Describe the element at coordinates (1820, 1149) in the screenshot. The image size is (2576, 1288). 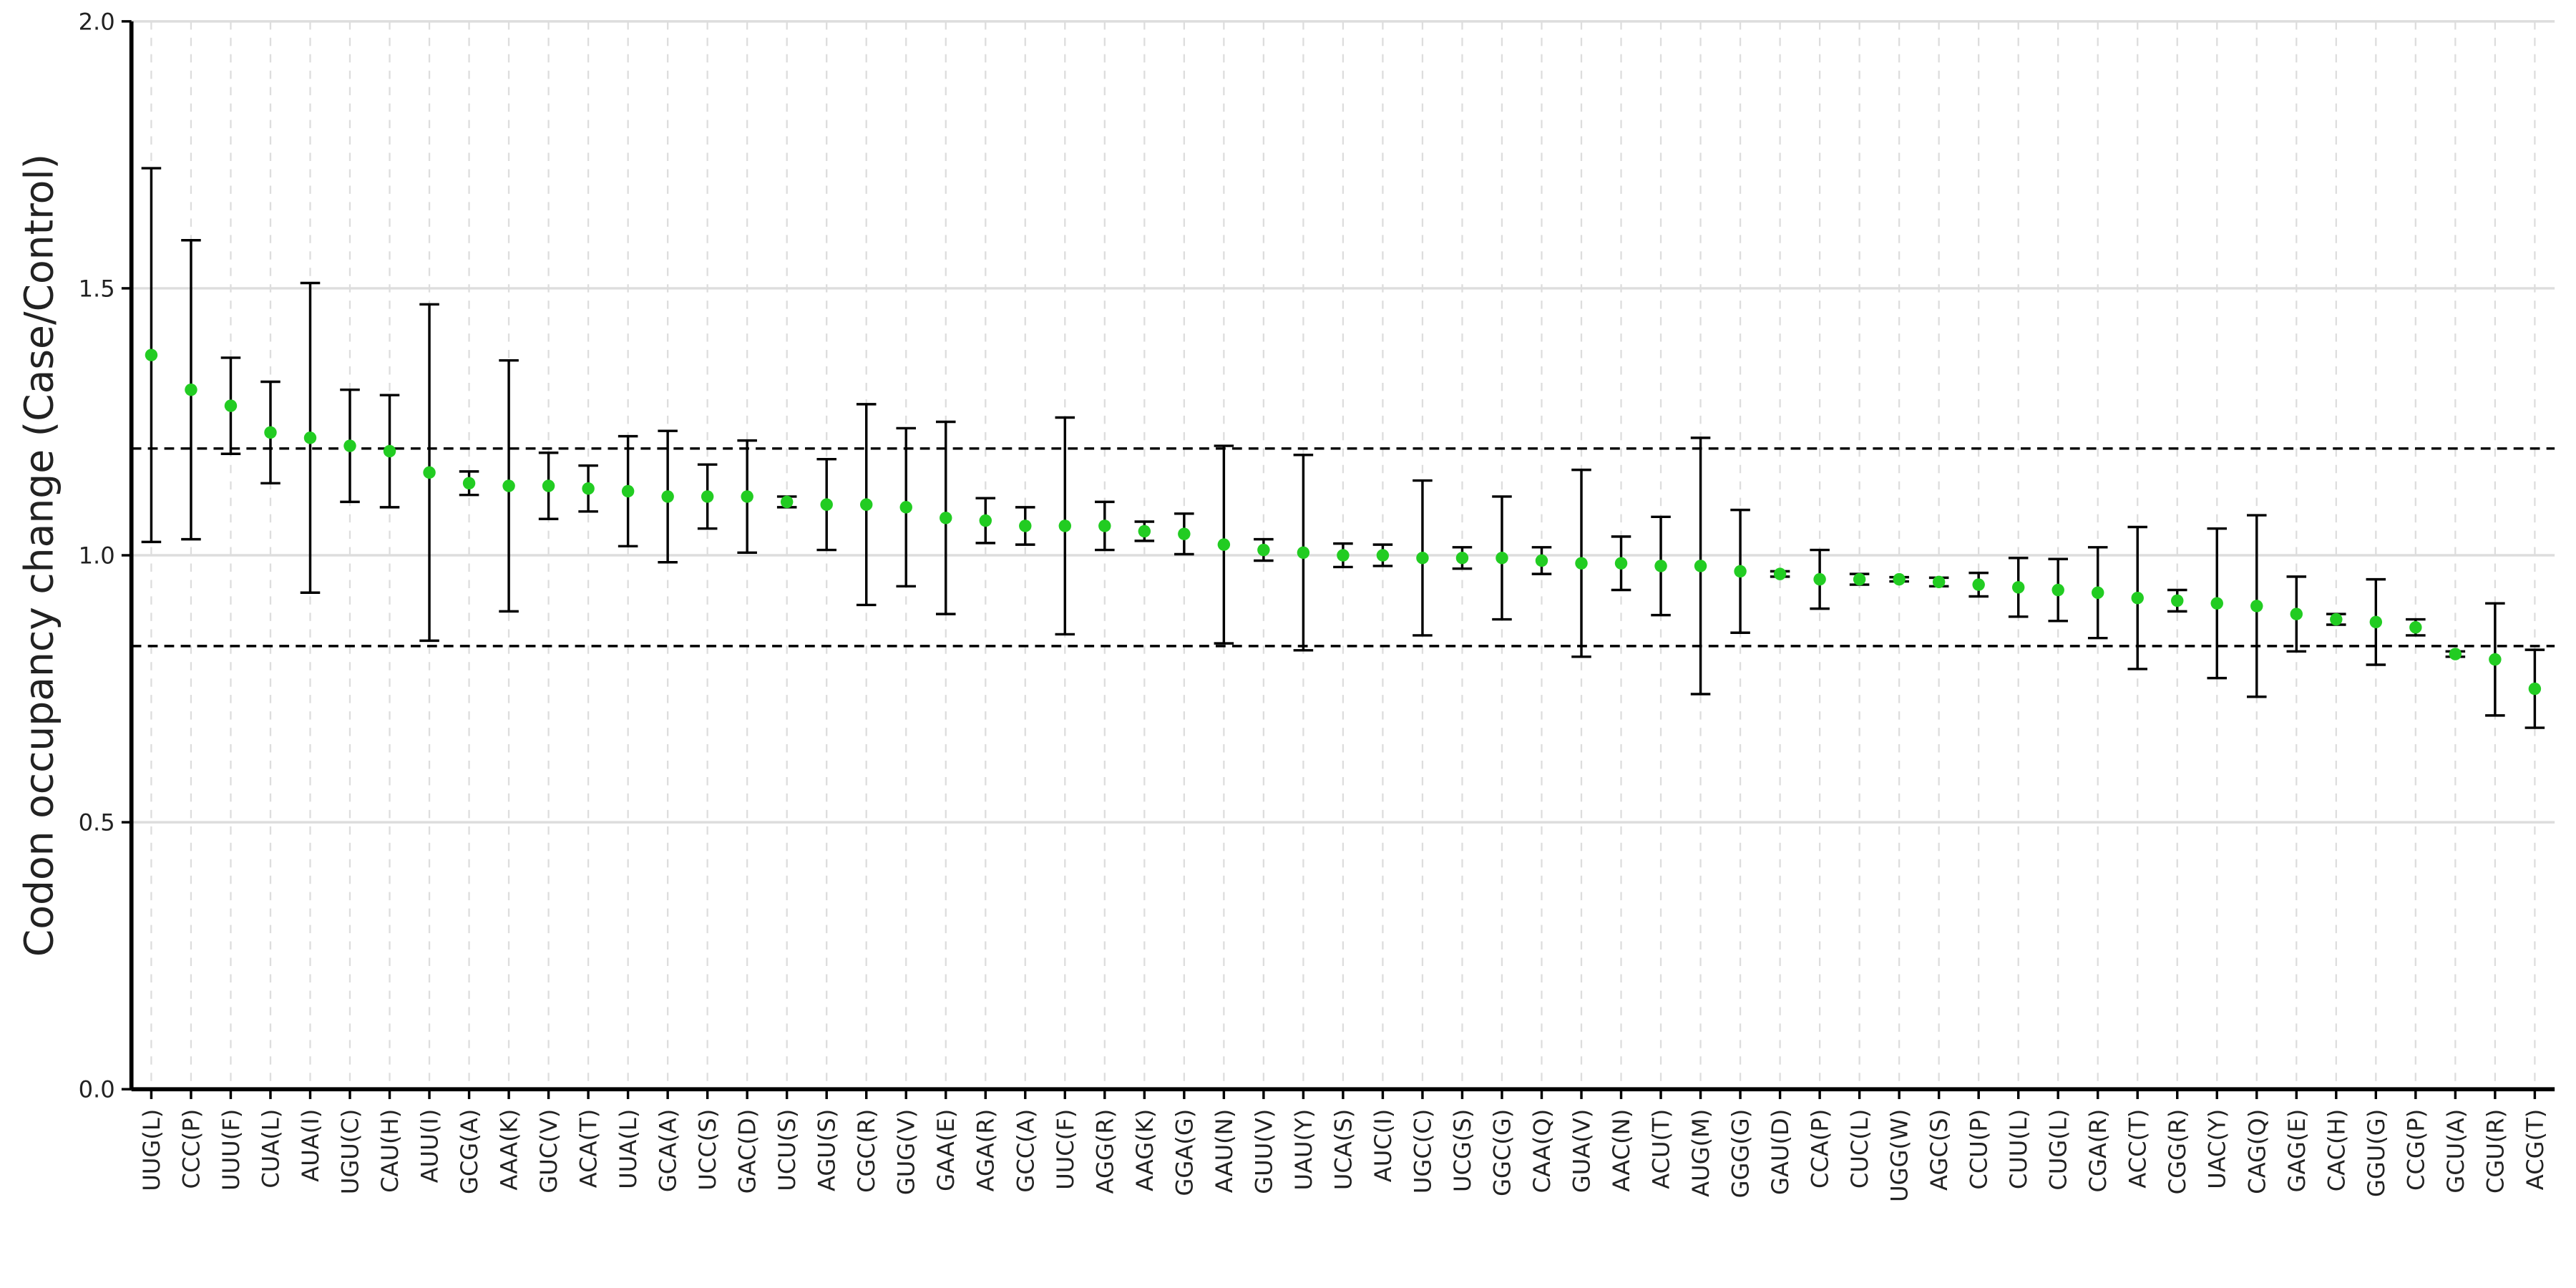
I see `x-tick-label: CCA(P)` at that location.